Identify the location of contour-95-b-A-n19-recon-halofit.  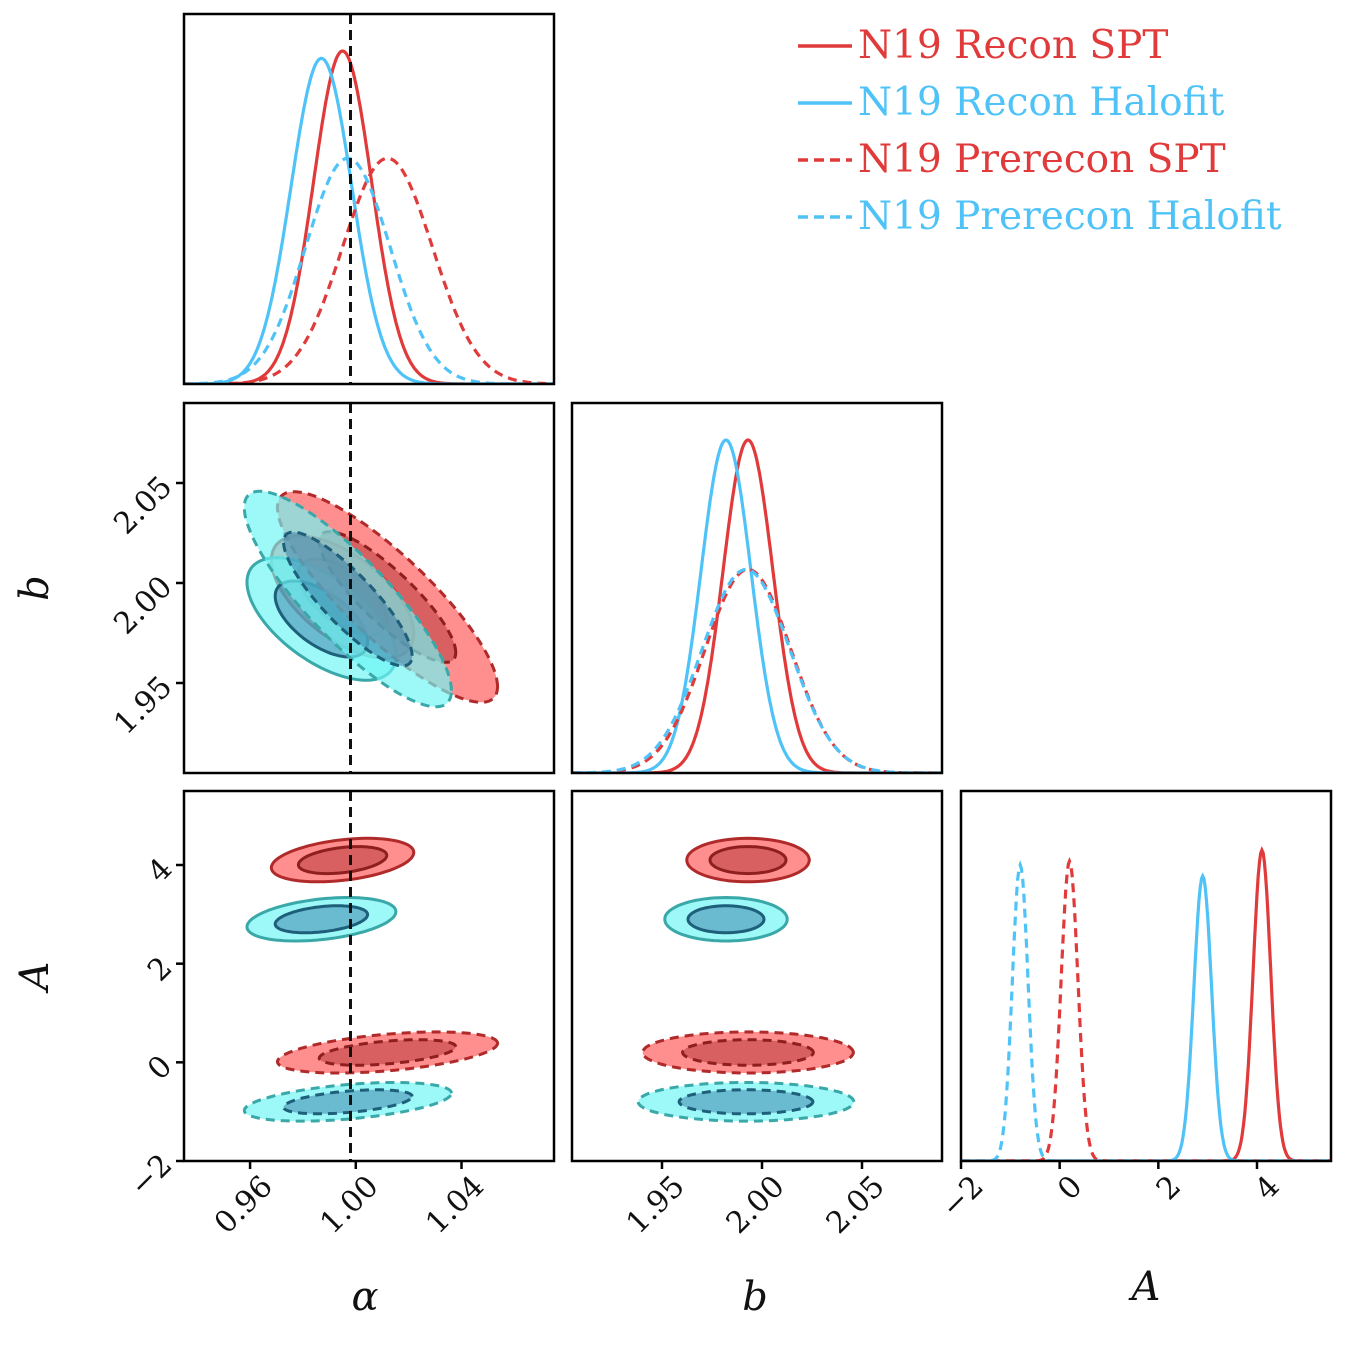
(726, 919).